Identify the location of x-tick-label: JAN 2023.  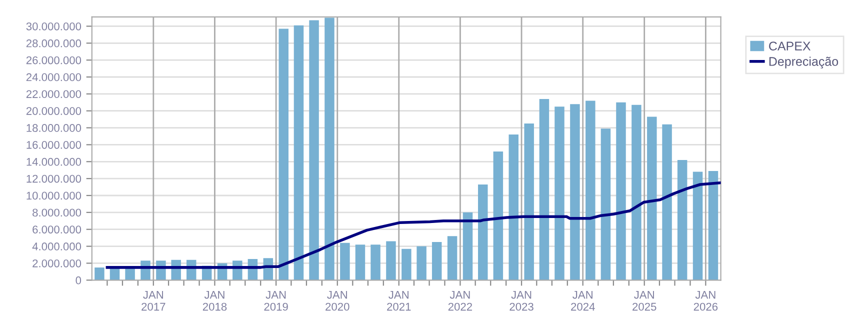
(522, 300).